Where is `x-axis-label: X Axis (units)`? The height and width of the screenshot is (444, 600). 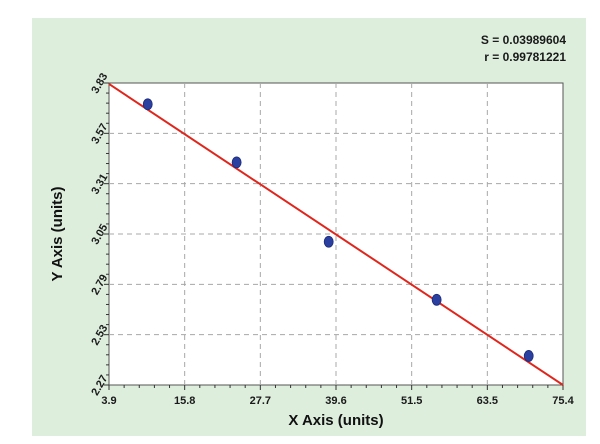 x-axis-label: X Axis (units) is located at coordinates (335, 420).